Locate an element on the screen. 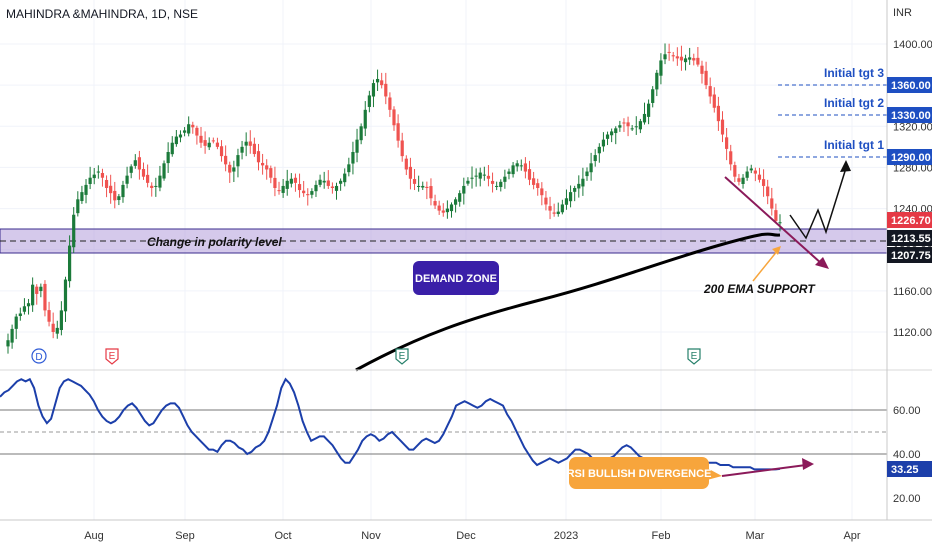 The width and height of the screenshot is (932, 550). rsi-tick-label: 20.00 is located at coordinates (907, 499).